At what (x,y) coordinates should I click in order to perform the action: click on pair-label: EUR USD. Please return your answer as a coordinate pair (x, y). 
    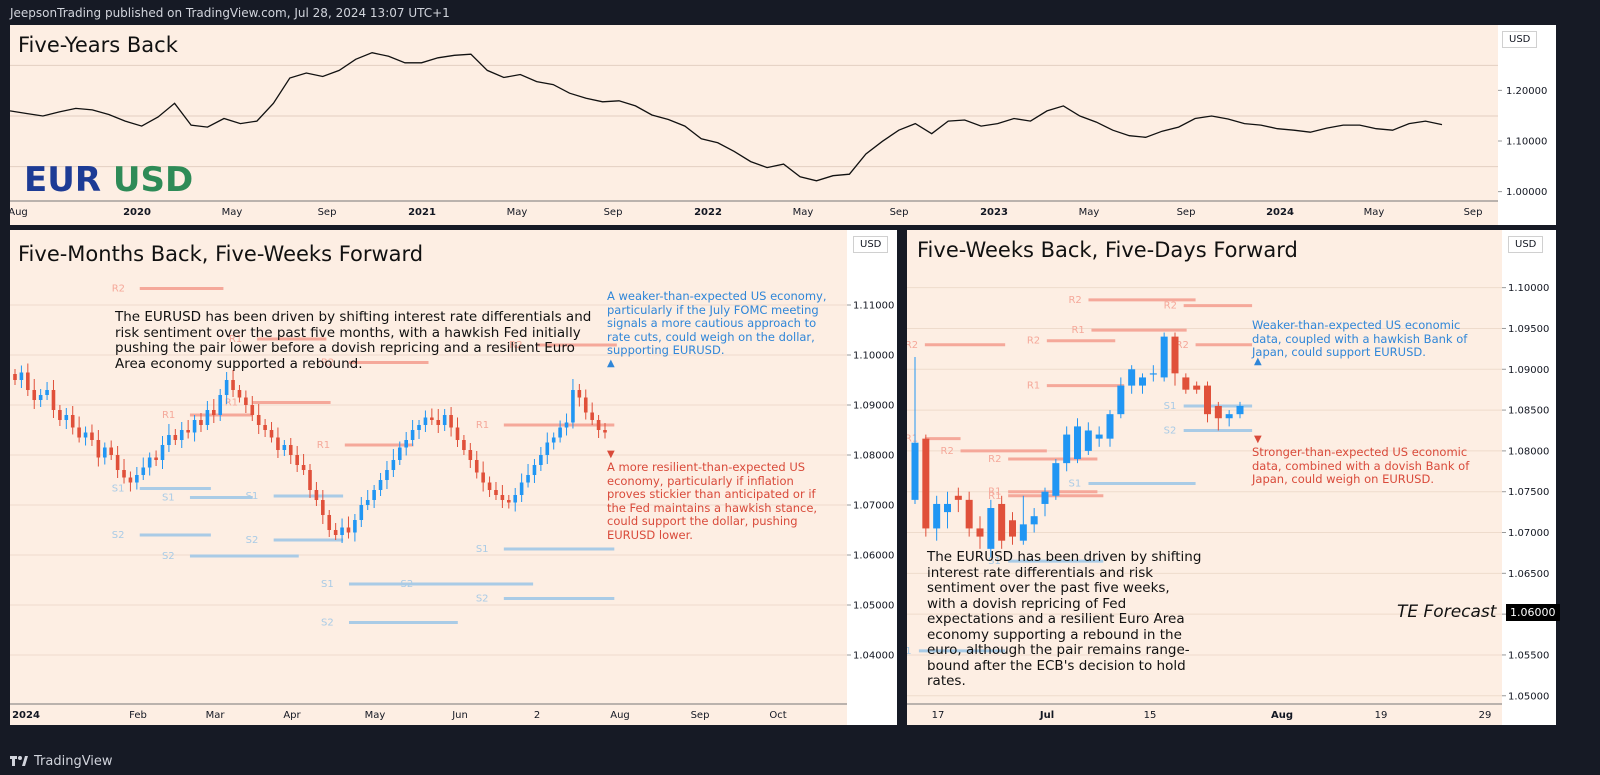
    Looking at the image, I should click on (108, 180).